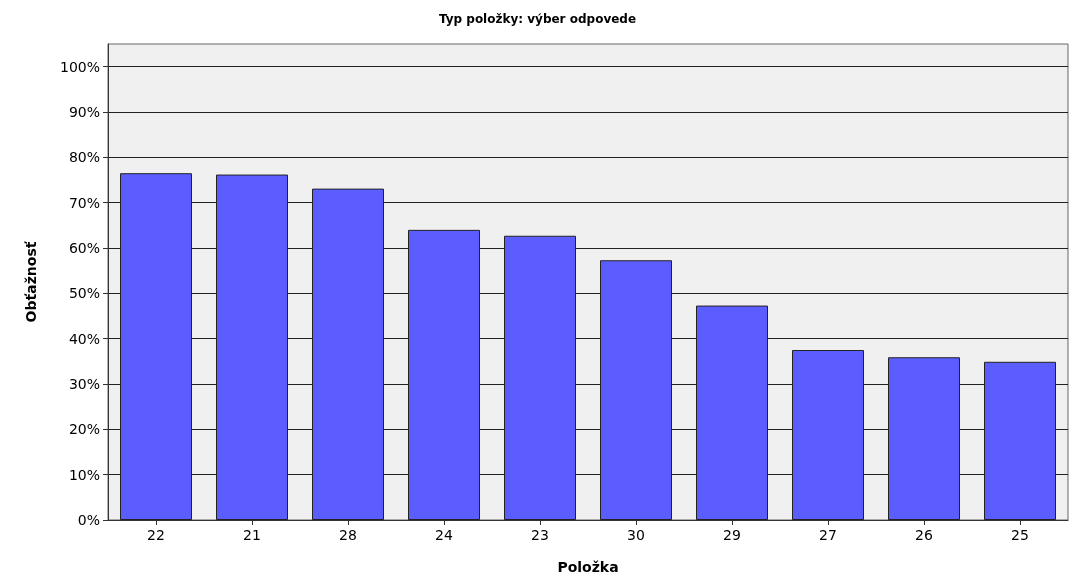  I want to click on x-tick-label: 25, so click(1020, 535).